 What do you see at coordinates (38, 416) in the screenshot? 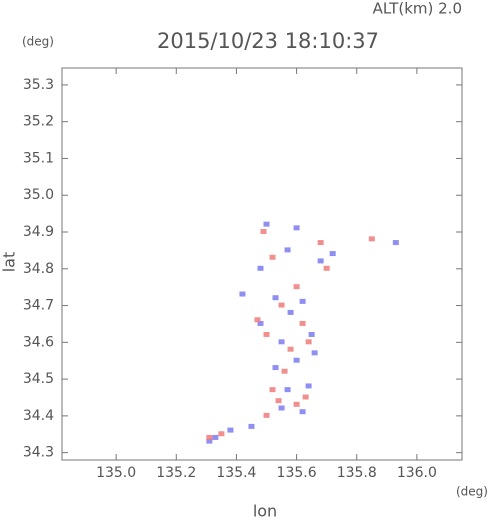
I see `y-tick-label: 34.4` at bounding box center [38, 416].